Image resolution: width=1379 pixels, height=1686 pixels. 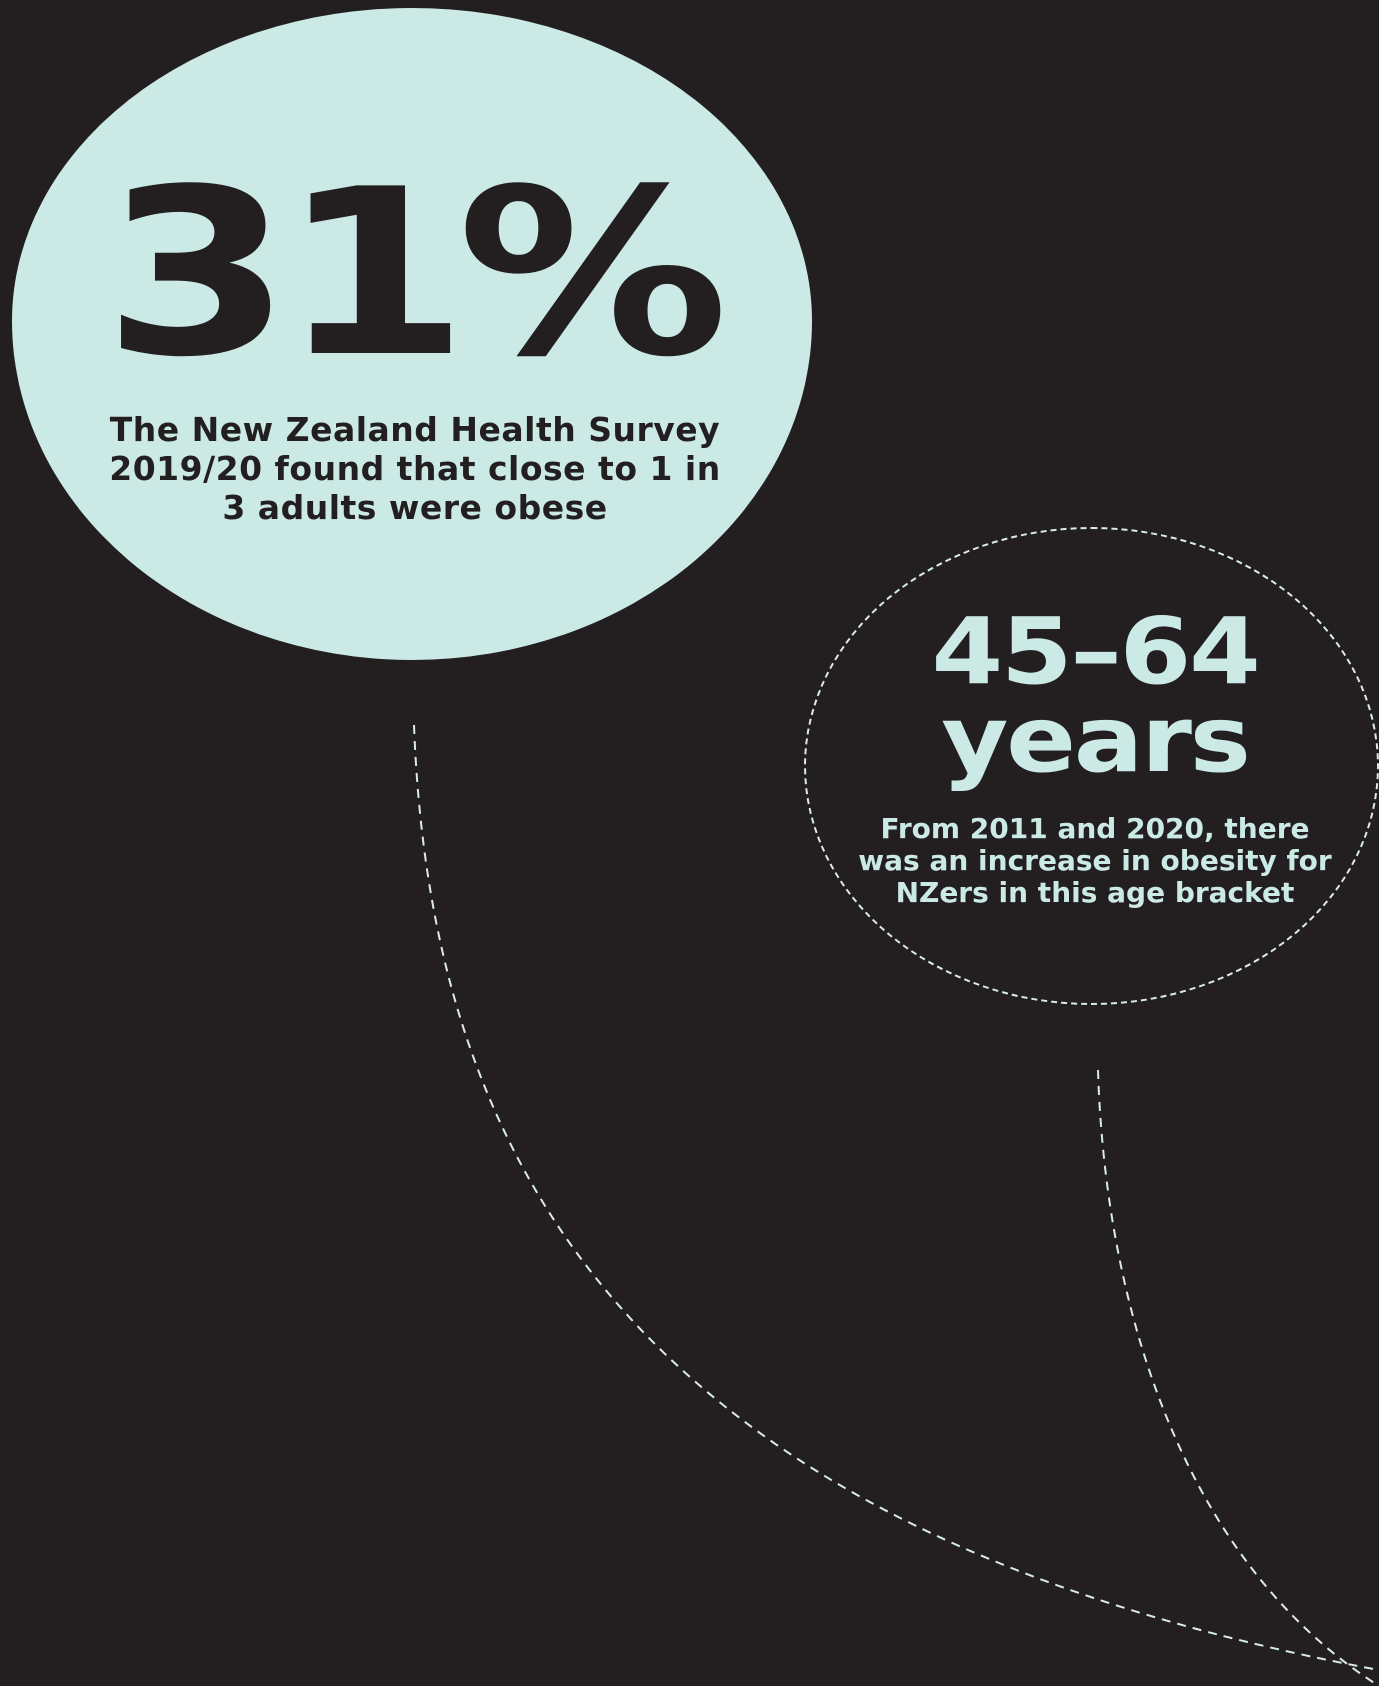 What do you see at coordinates (415, 274) in the screenshot?
I see `primary-stat-value: 31%` at bounding box center [415, 274].